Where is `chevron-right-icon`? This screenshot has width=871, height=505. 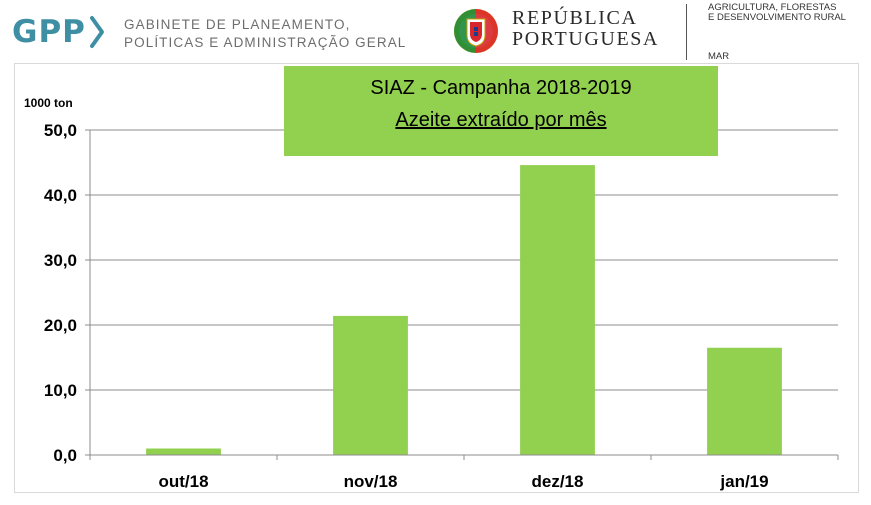
chevron-right-icon is located at coordinates (96, 32).